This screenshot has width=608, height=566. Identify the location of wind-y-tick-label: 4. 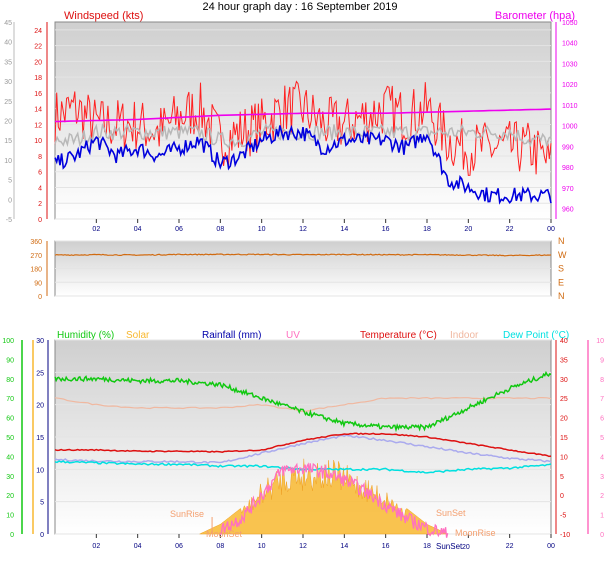
(40, 188).